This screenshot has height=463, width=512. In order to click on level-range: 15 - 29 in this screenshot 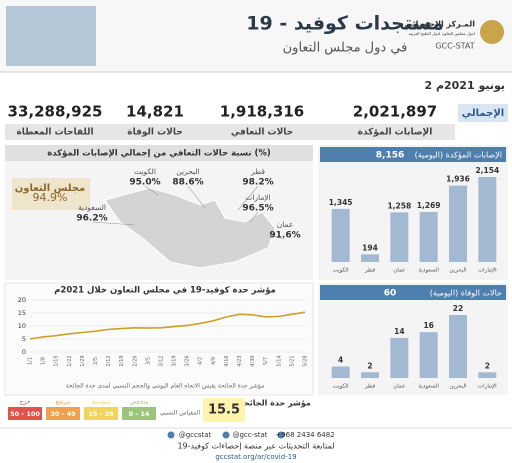, I will do `click(101, 414)`.